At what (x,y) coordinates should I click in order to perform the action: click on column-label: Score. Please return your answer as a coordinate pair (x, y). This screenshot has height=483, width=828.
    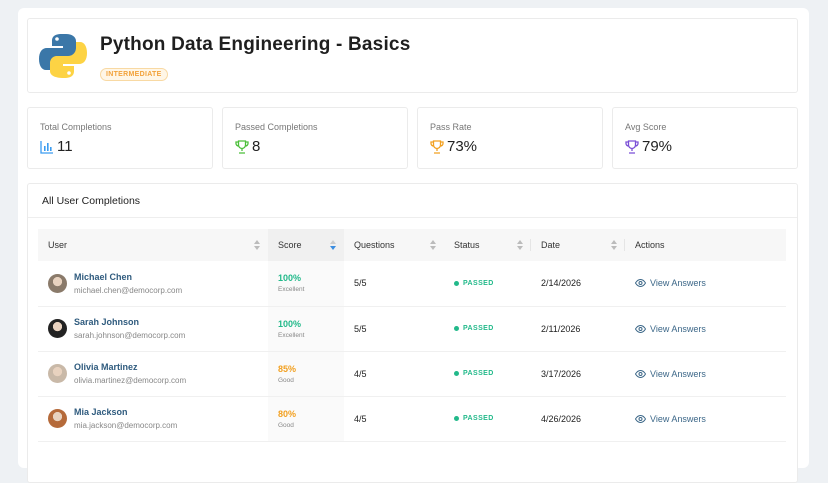
    Looking at the image, I should click on (290, 245).